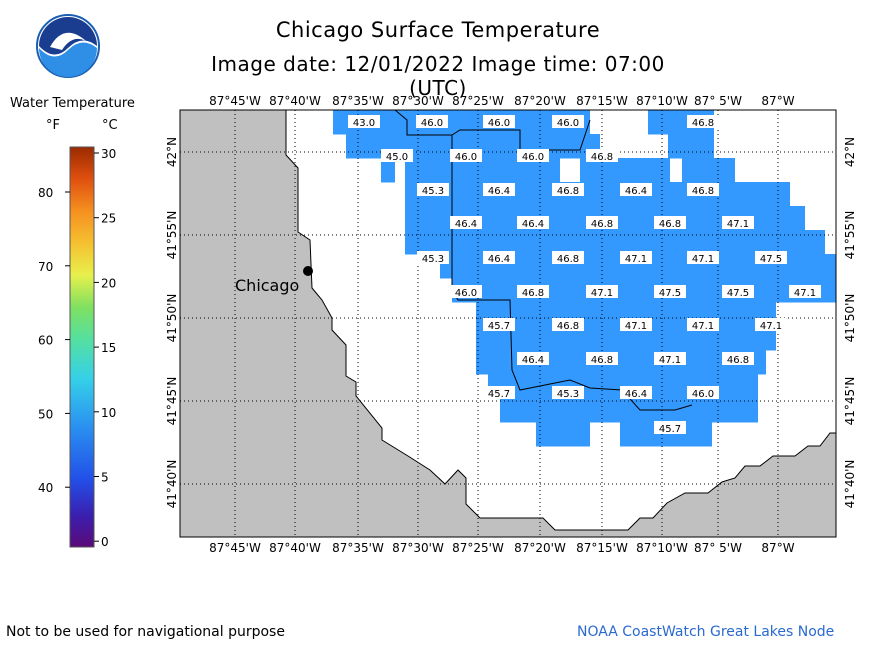 The width and height of the screenshot is (876, 648). I want to click on legend-unit-c: °C, so click(110, 125).